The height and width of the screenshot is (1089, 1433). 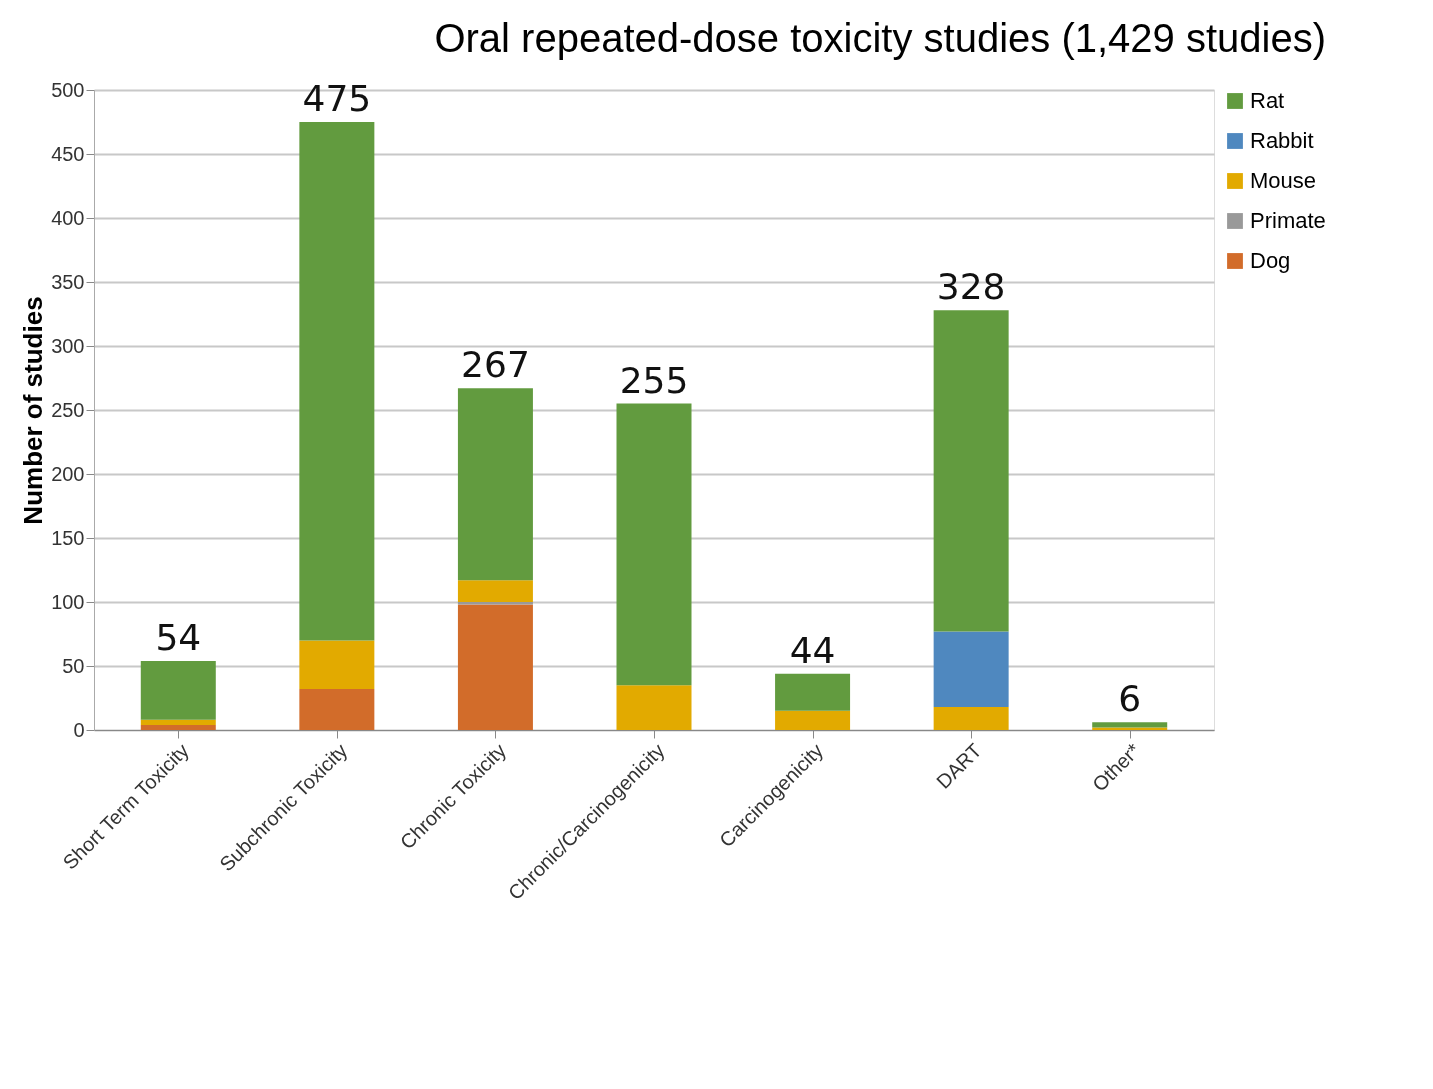 I want to click on y-tick-label: 300, so click(x=68, y=345).